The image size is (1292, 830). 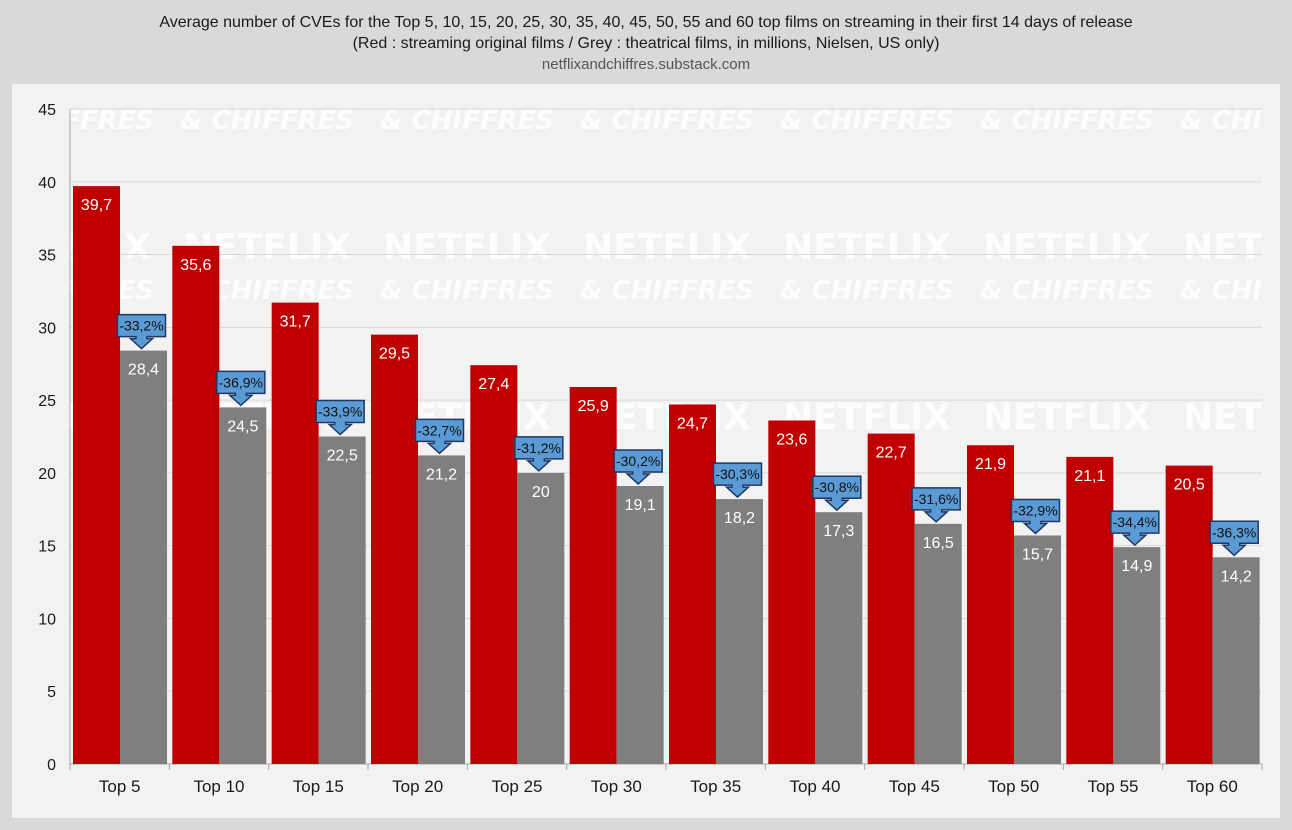 What do you see at coordinates (342, 456) in the screenshot?
I see `data-label-theatrical: 22,5` at bounding box center [342, 456].